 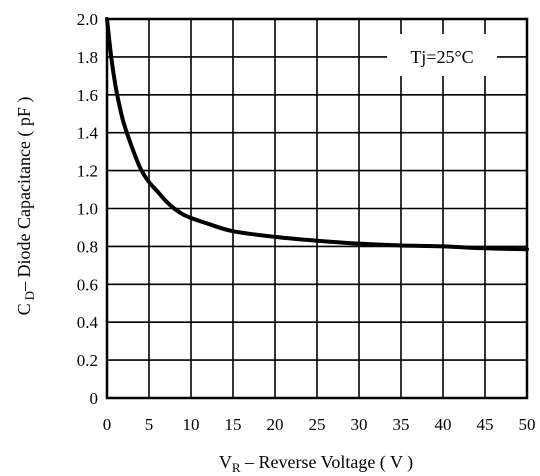 I want to click on x-tick-label: 45, so click(x=485, y=424).